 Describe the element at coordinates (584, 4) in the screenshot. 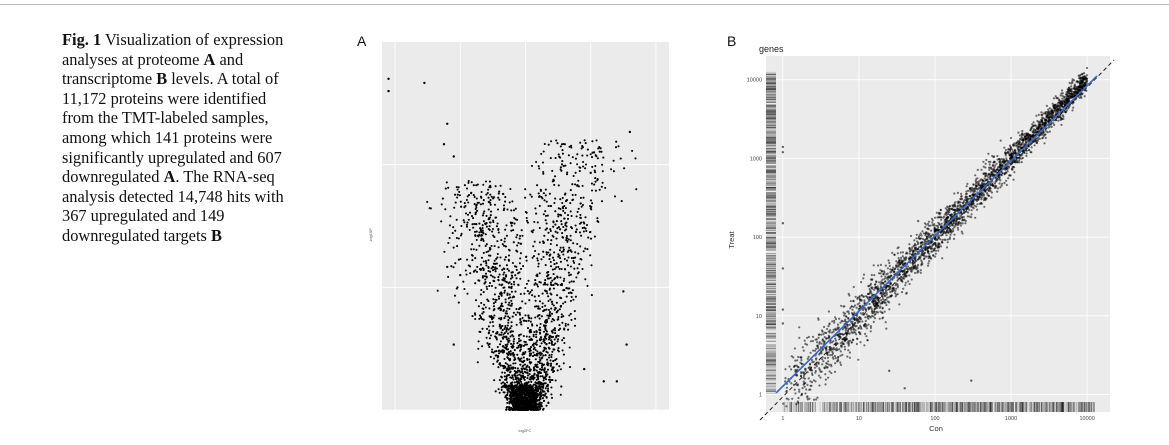

I see `top-rule` at that location.